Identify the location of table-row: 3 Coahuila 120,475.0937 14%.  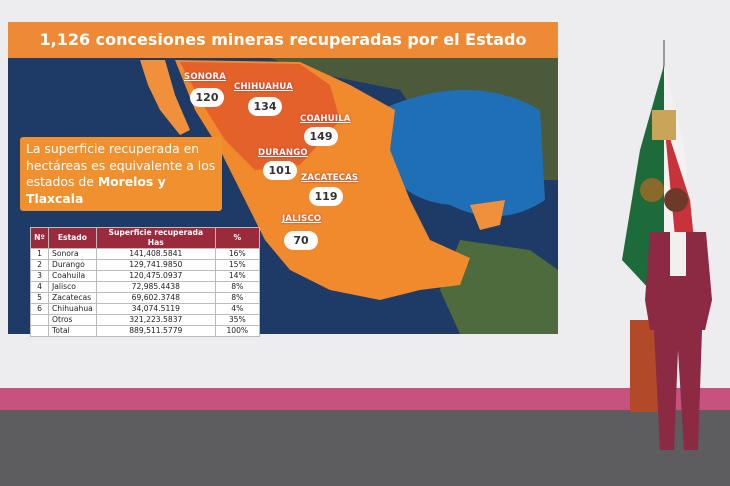
(145, 276).